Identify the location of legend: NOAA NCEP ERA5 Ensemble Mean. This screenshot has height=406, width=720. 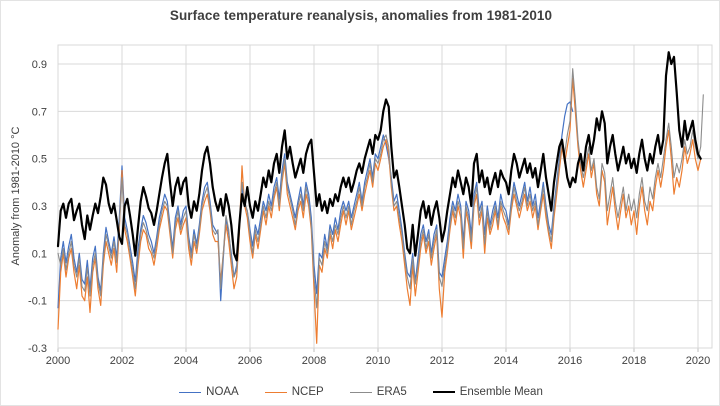
(360, 392).